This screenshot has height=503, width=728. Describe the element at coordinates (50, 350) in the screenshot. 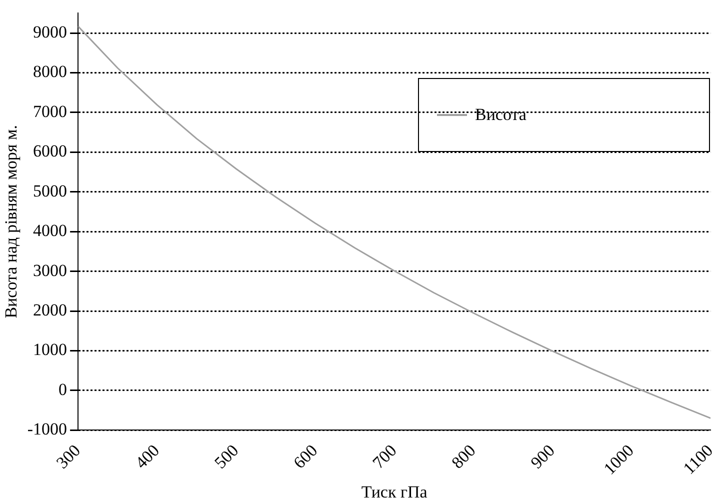

I see `y-tick-label: 1000` at that location.